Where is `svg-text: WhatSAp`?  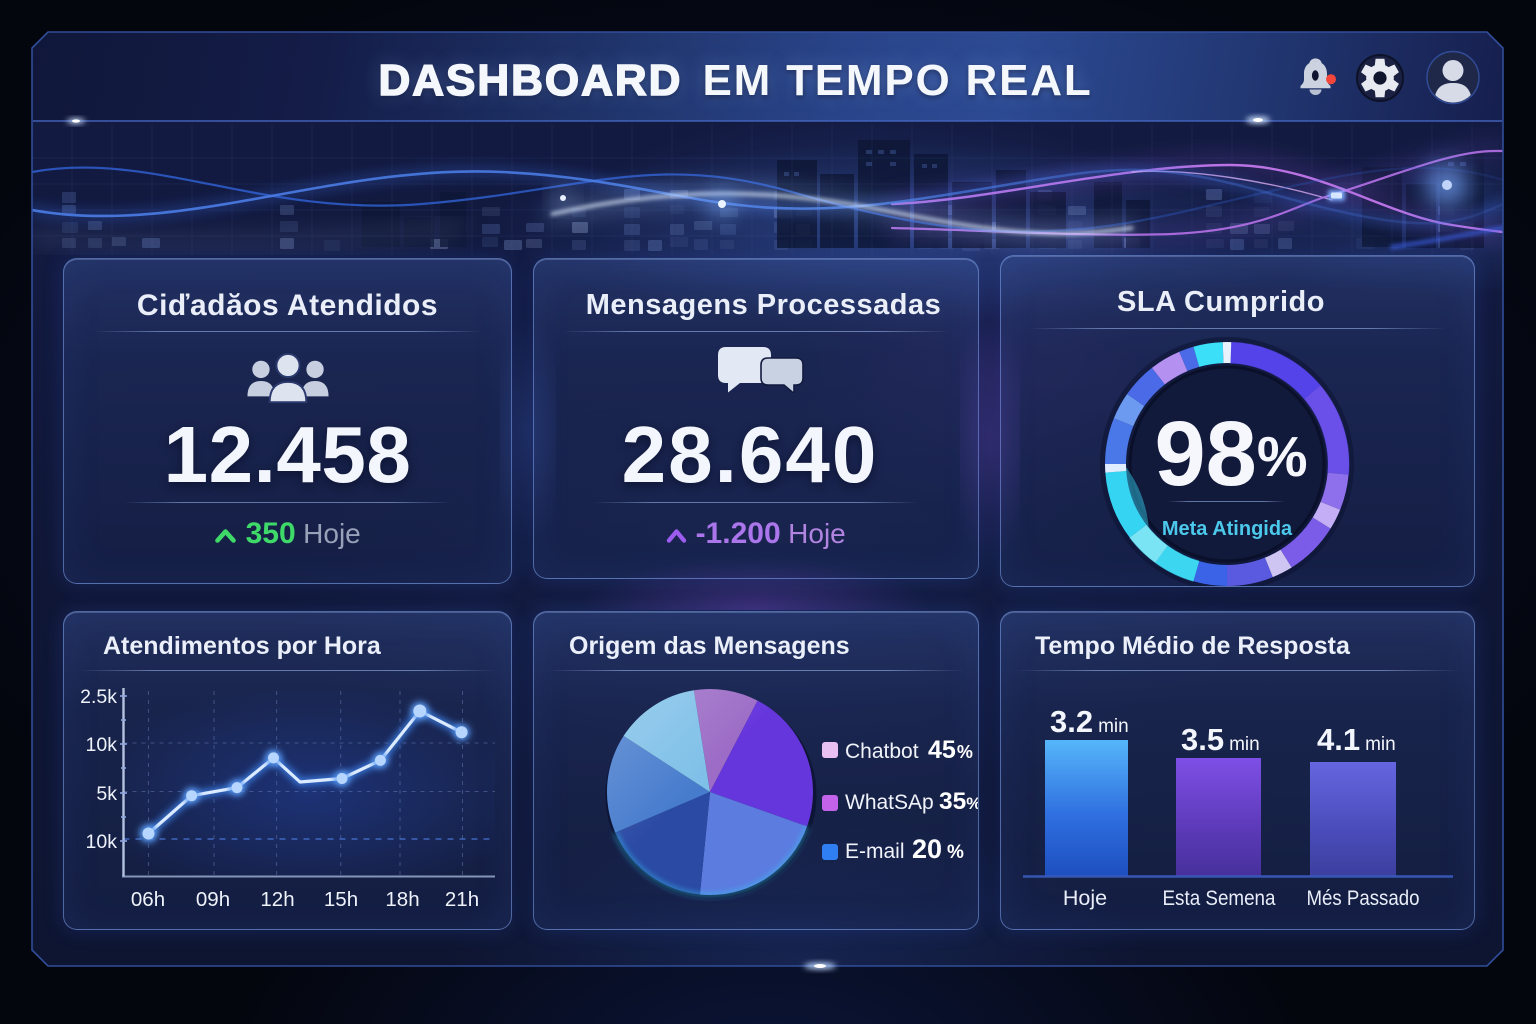 svg-text: WhatSAp is located at coordinates (889, 802).